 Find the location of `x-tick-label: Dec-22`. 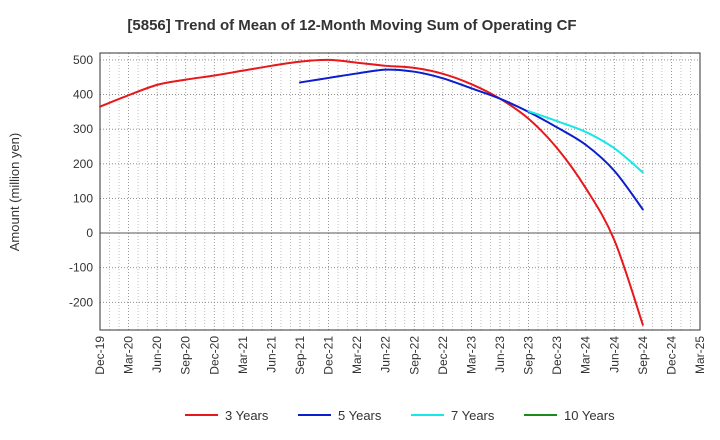

x-tick-label: Dec-22 is located at coordinates (443, 355).